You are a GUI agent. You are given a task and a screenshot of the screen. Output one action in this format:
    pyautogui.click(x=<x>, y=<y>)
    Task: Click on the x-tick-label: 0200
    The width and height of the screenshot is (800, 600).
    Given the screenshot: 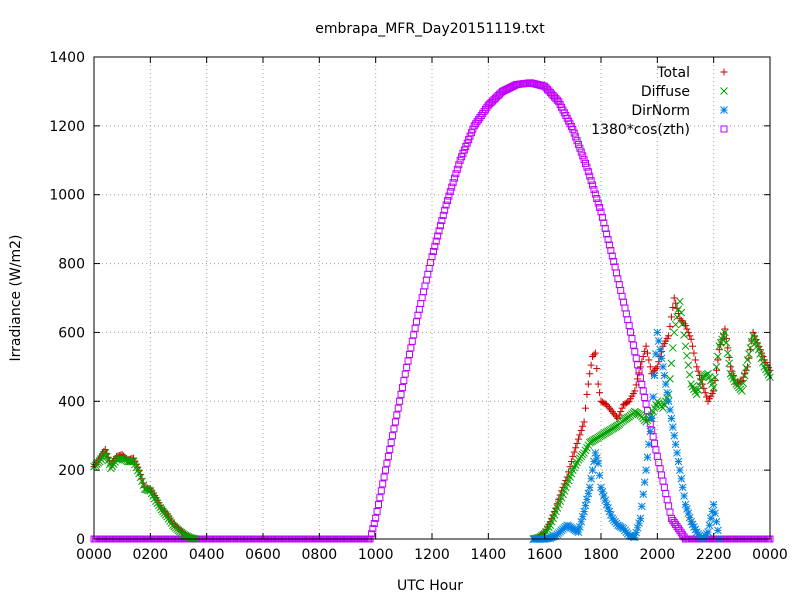 What is the action you would take?
    pyautogui.click(x=151, y=555)
    